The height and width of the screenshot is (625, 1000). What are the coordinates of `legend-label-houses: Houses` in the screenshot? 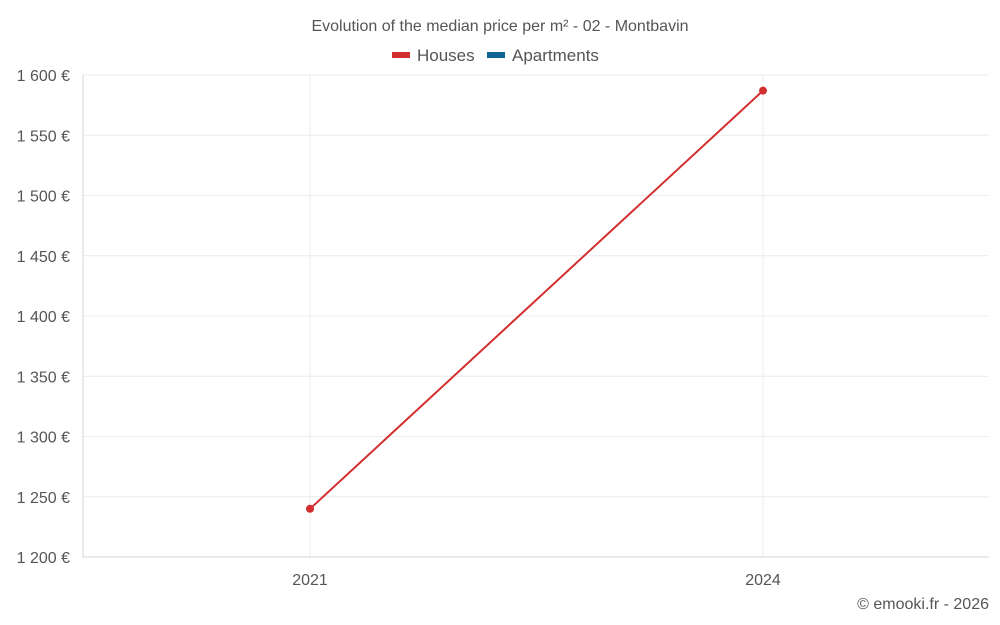 It's located at (446, 55).